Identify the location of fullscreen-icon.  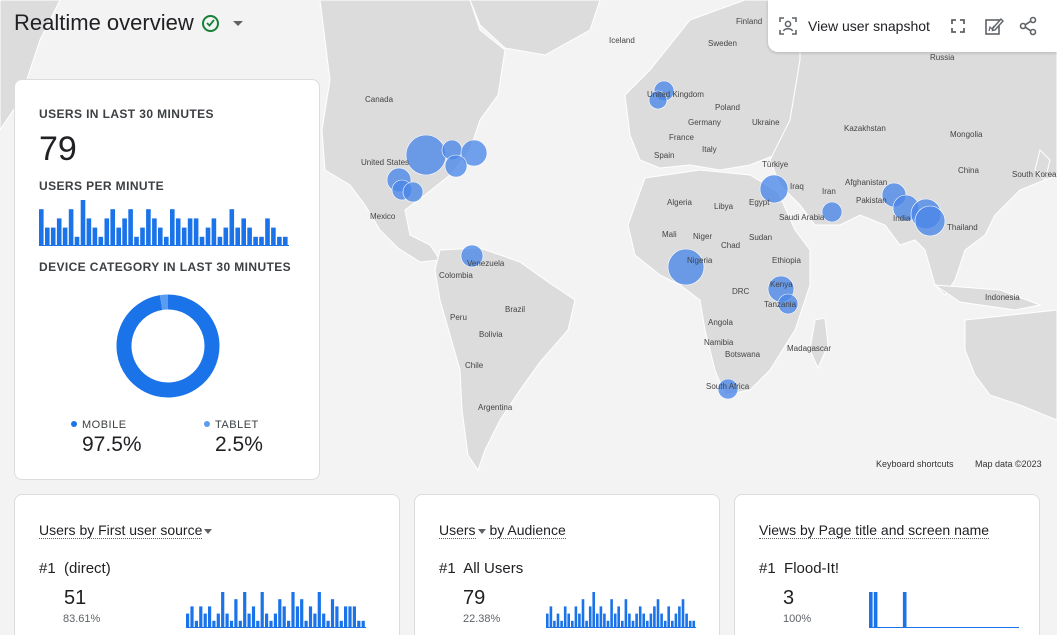
(958, 26).